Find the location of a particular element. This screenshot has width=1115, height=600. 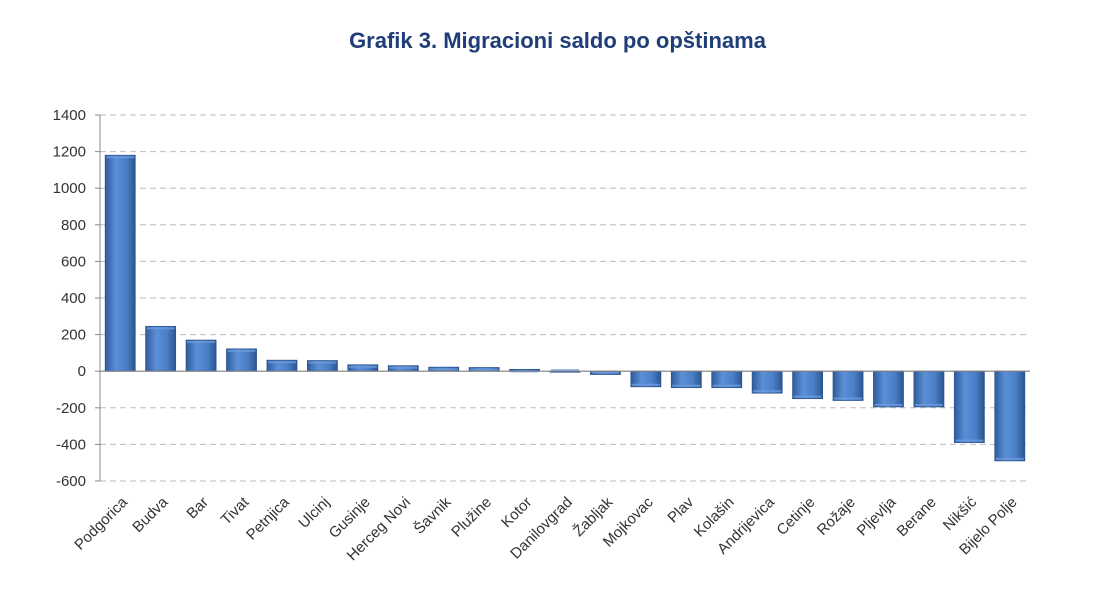

x-tick-label: Budva is located at coordinates (150, 514).